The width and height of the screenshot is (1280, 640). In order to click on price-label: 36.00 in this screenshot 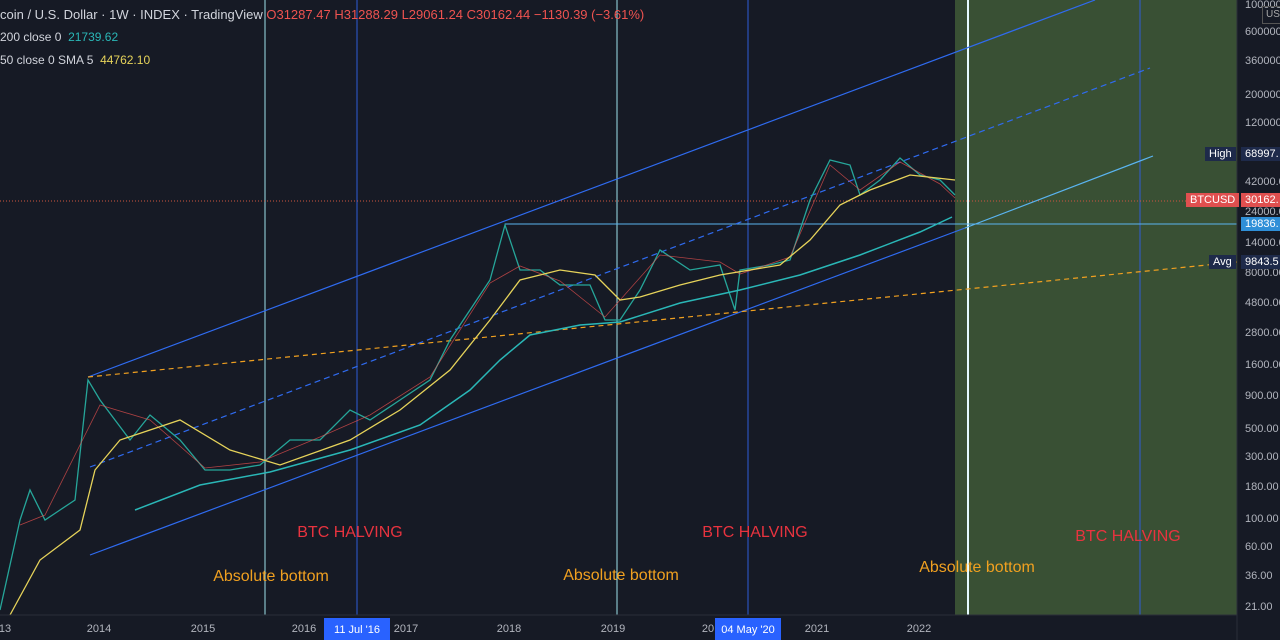, I will do `click(1259, 576)`.